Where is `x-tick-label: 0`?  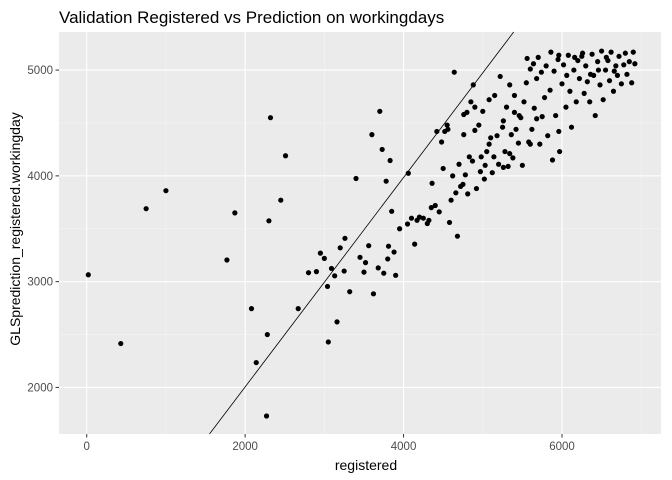
x-tick-label: 0 is located at coordinates (87, 447).